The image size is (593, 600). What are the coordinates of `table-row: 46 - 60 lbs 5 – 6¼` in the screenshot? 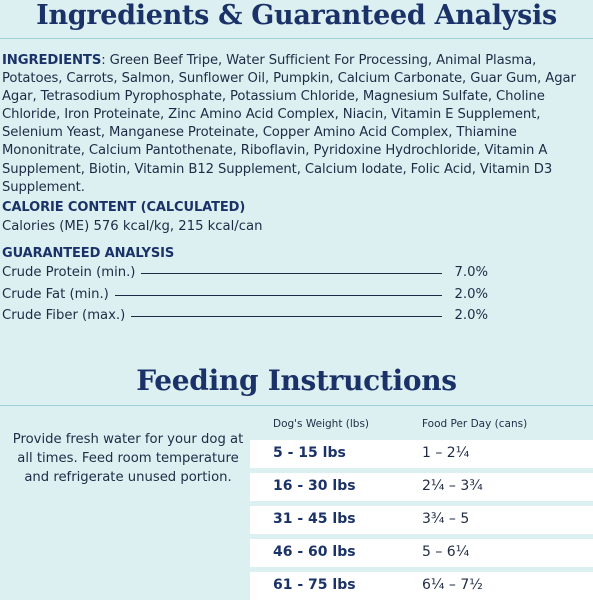 It's located at (421, 553).